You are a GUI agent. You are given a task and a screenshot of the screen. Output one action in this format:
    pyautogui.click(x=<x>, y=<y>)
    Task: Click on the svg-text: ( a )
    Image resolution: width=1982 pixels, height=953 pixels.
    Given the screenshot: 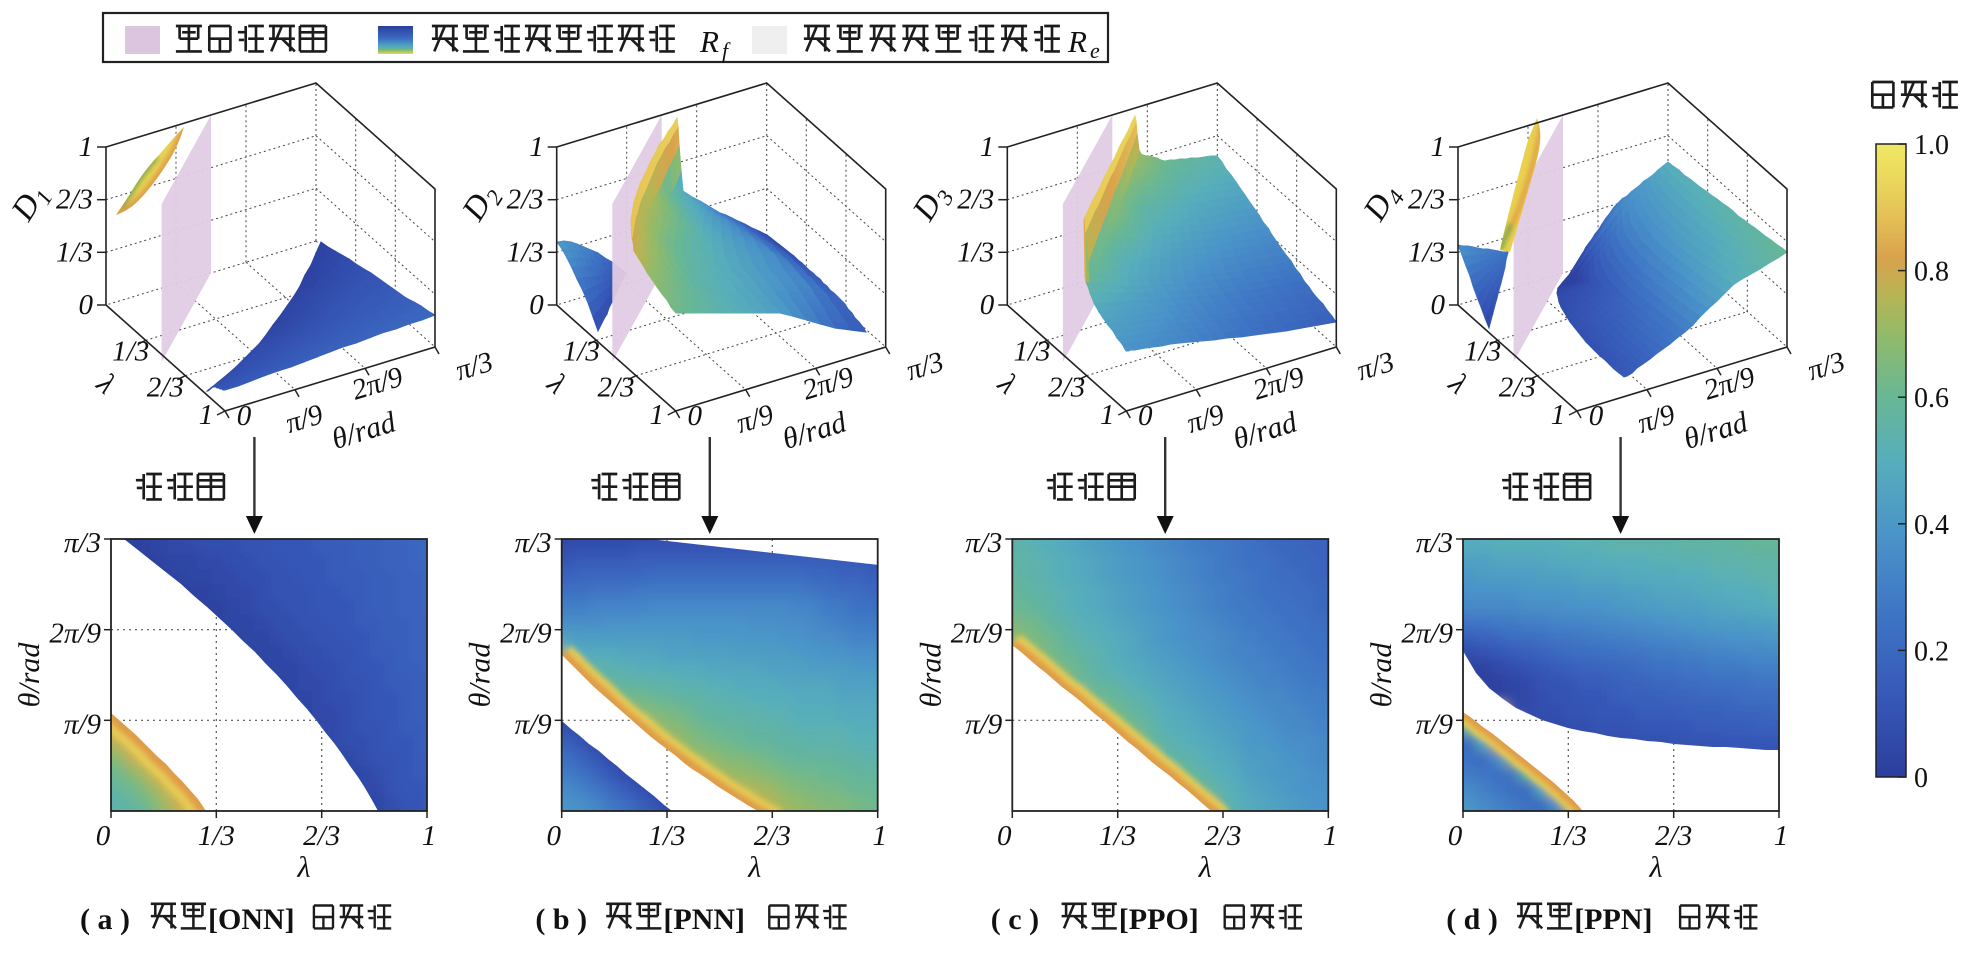 What is the action you would take?
    pyautogui.click(x=105, y=919)
    